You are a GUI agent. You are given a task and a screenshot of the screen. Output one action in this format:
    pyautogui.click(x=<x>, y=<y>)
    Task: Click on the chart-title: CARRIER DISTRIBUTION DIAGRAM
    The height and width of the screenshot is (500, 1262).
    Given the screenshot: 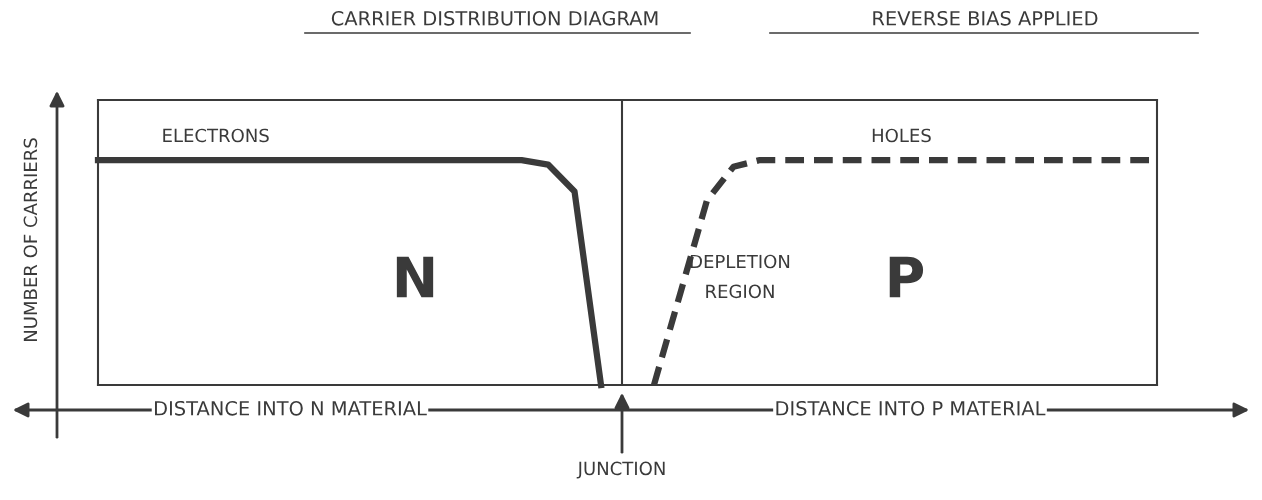 What is the action you would take?
    pyautogui.click(x=494, y=18)
    